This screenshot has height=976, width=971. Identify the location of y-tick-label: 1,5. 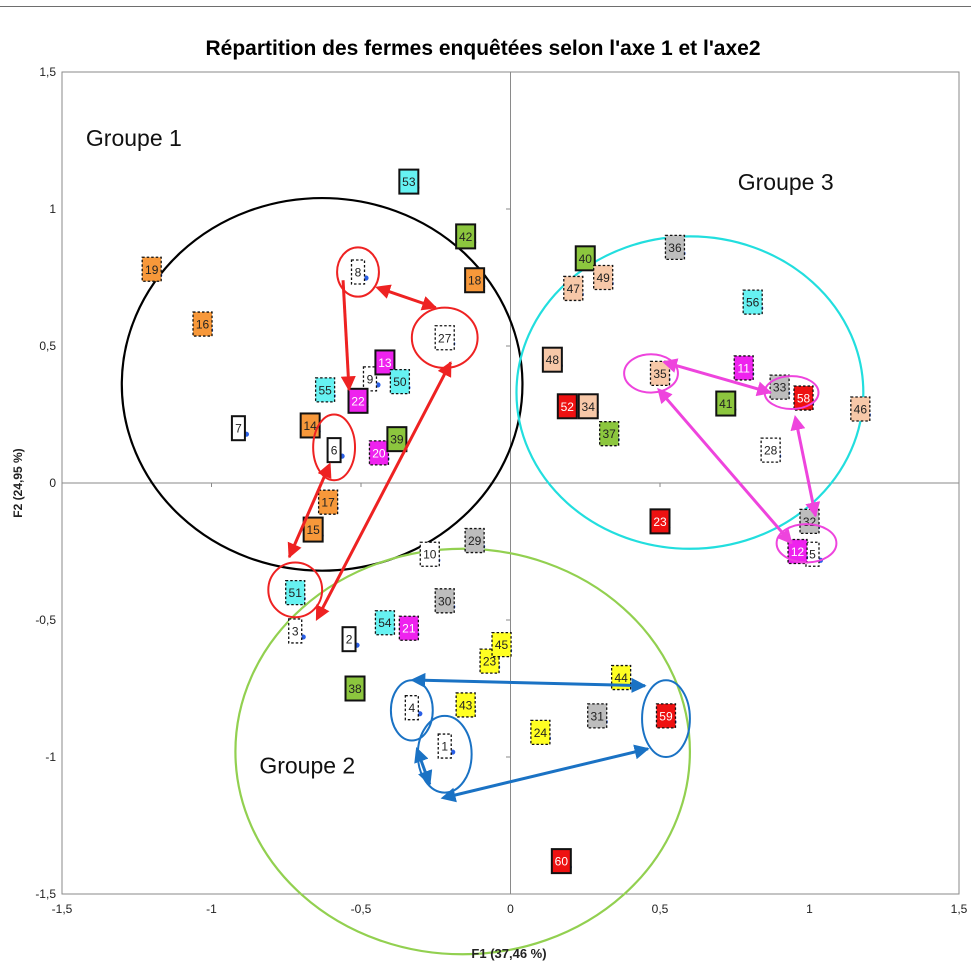
(47, 72).